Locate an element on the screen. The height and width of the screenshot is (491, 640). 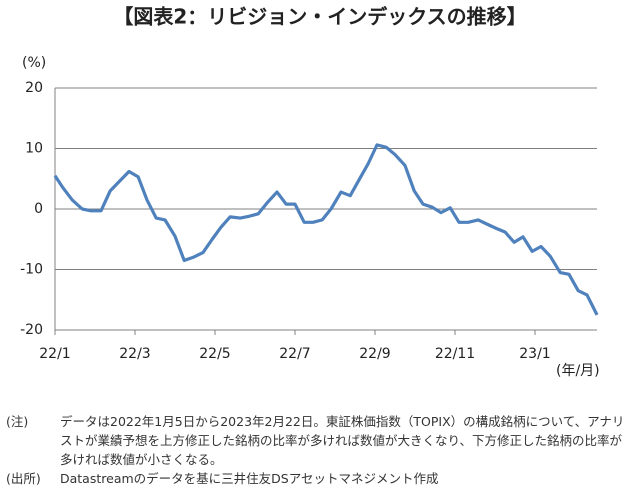
y-tick-label: 0 is located at coordinates (38, 209).